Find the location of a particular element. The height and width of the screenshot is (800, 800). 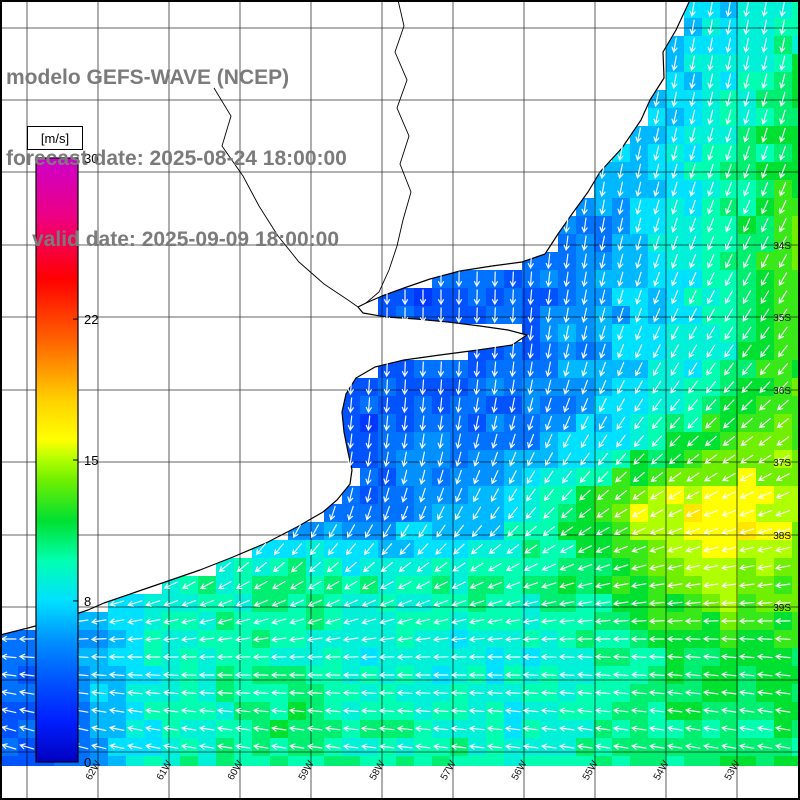

colorbar-bar is located at coordinates (57, 460).